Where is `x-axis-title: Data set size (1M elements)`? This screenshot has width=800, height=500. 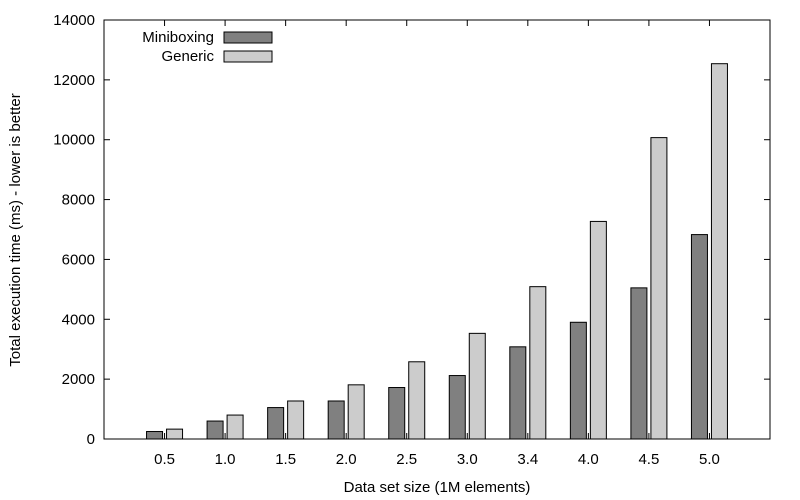
x-axis-title: Data set size (1M elements) is located at coordinates (437, 487).